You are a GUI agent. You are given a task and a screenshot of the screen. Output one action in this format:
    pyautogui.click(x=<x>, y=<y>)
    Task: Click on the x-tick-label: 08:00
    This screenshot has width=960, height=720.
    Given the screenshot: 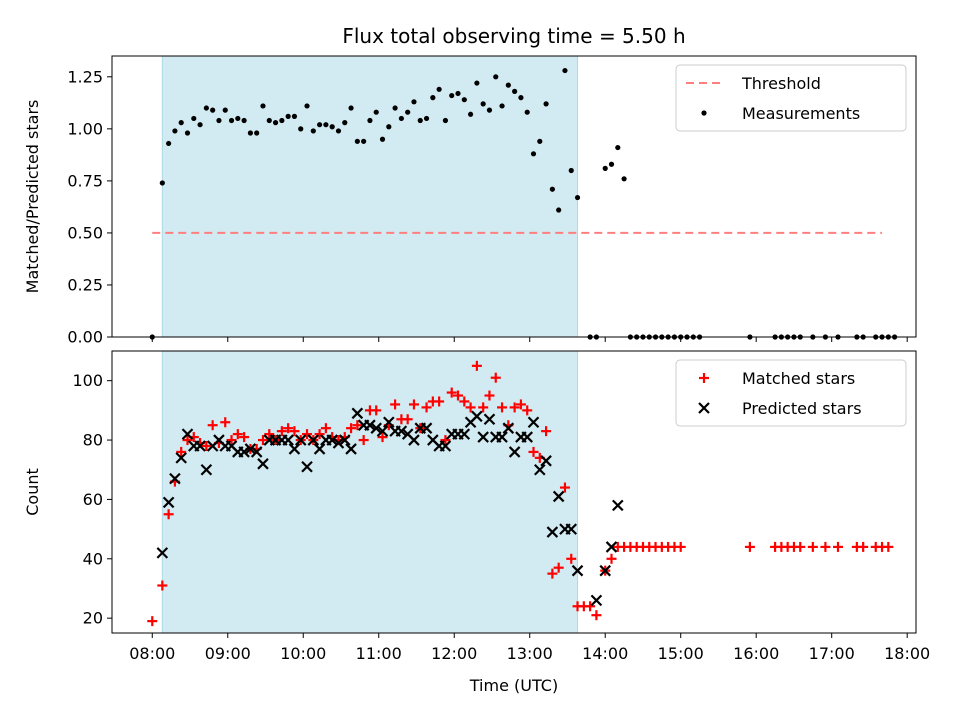 What is the action you would take?
    pyautogui.click(x=152, y=653)
    